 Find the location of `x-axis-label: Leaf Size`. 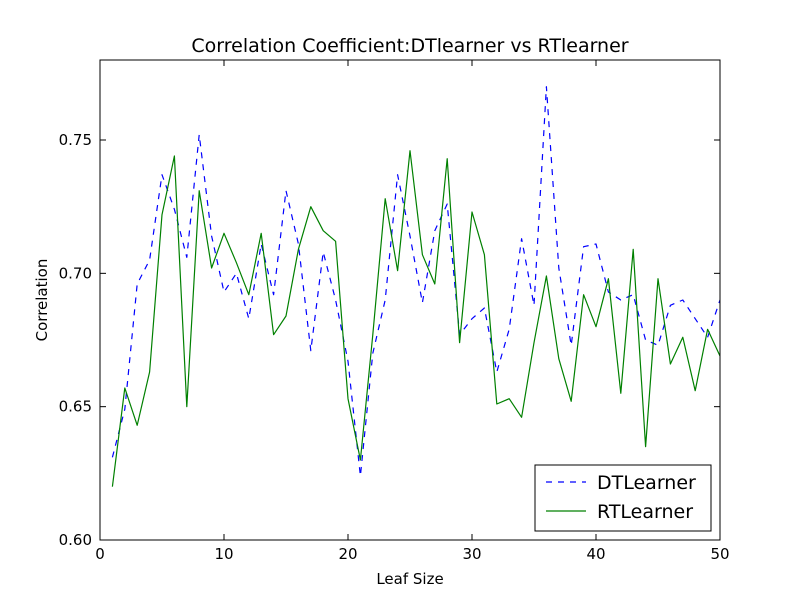

x-axis-label: Leaf Size is located at coordinates (409, 579).